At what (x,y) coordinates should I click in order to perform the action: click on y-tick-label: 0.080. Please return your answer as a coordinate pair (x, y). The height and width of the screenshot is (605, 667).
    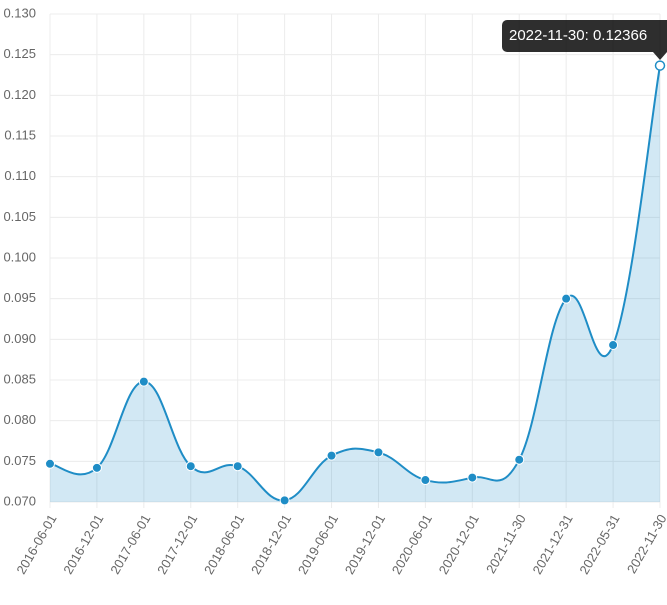
    Looking at the image, I should click on (19, 419).